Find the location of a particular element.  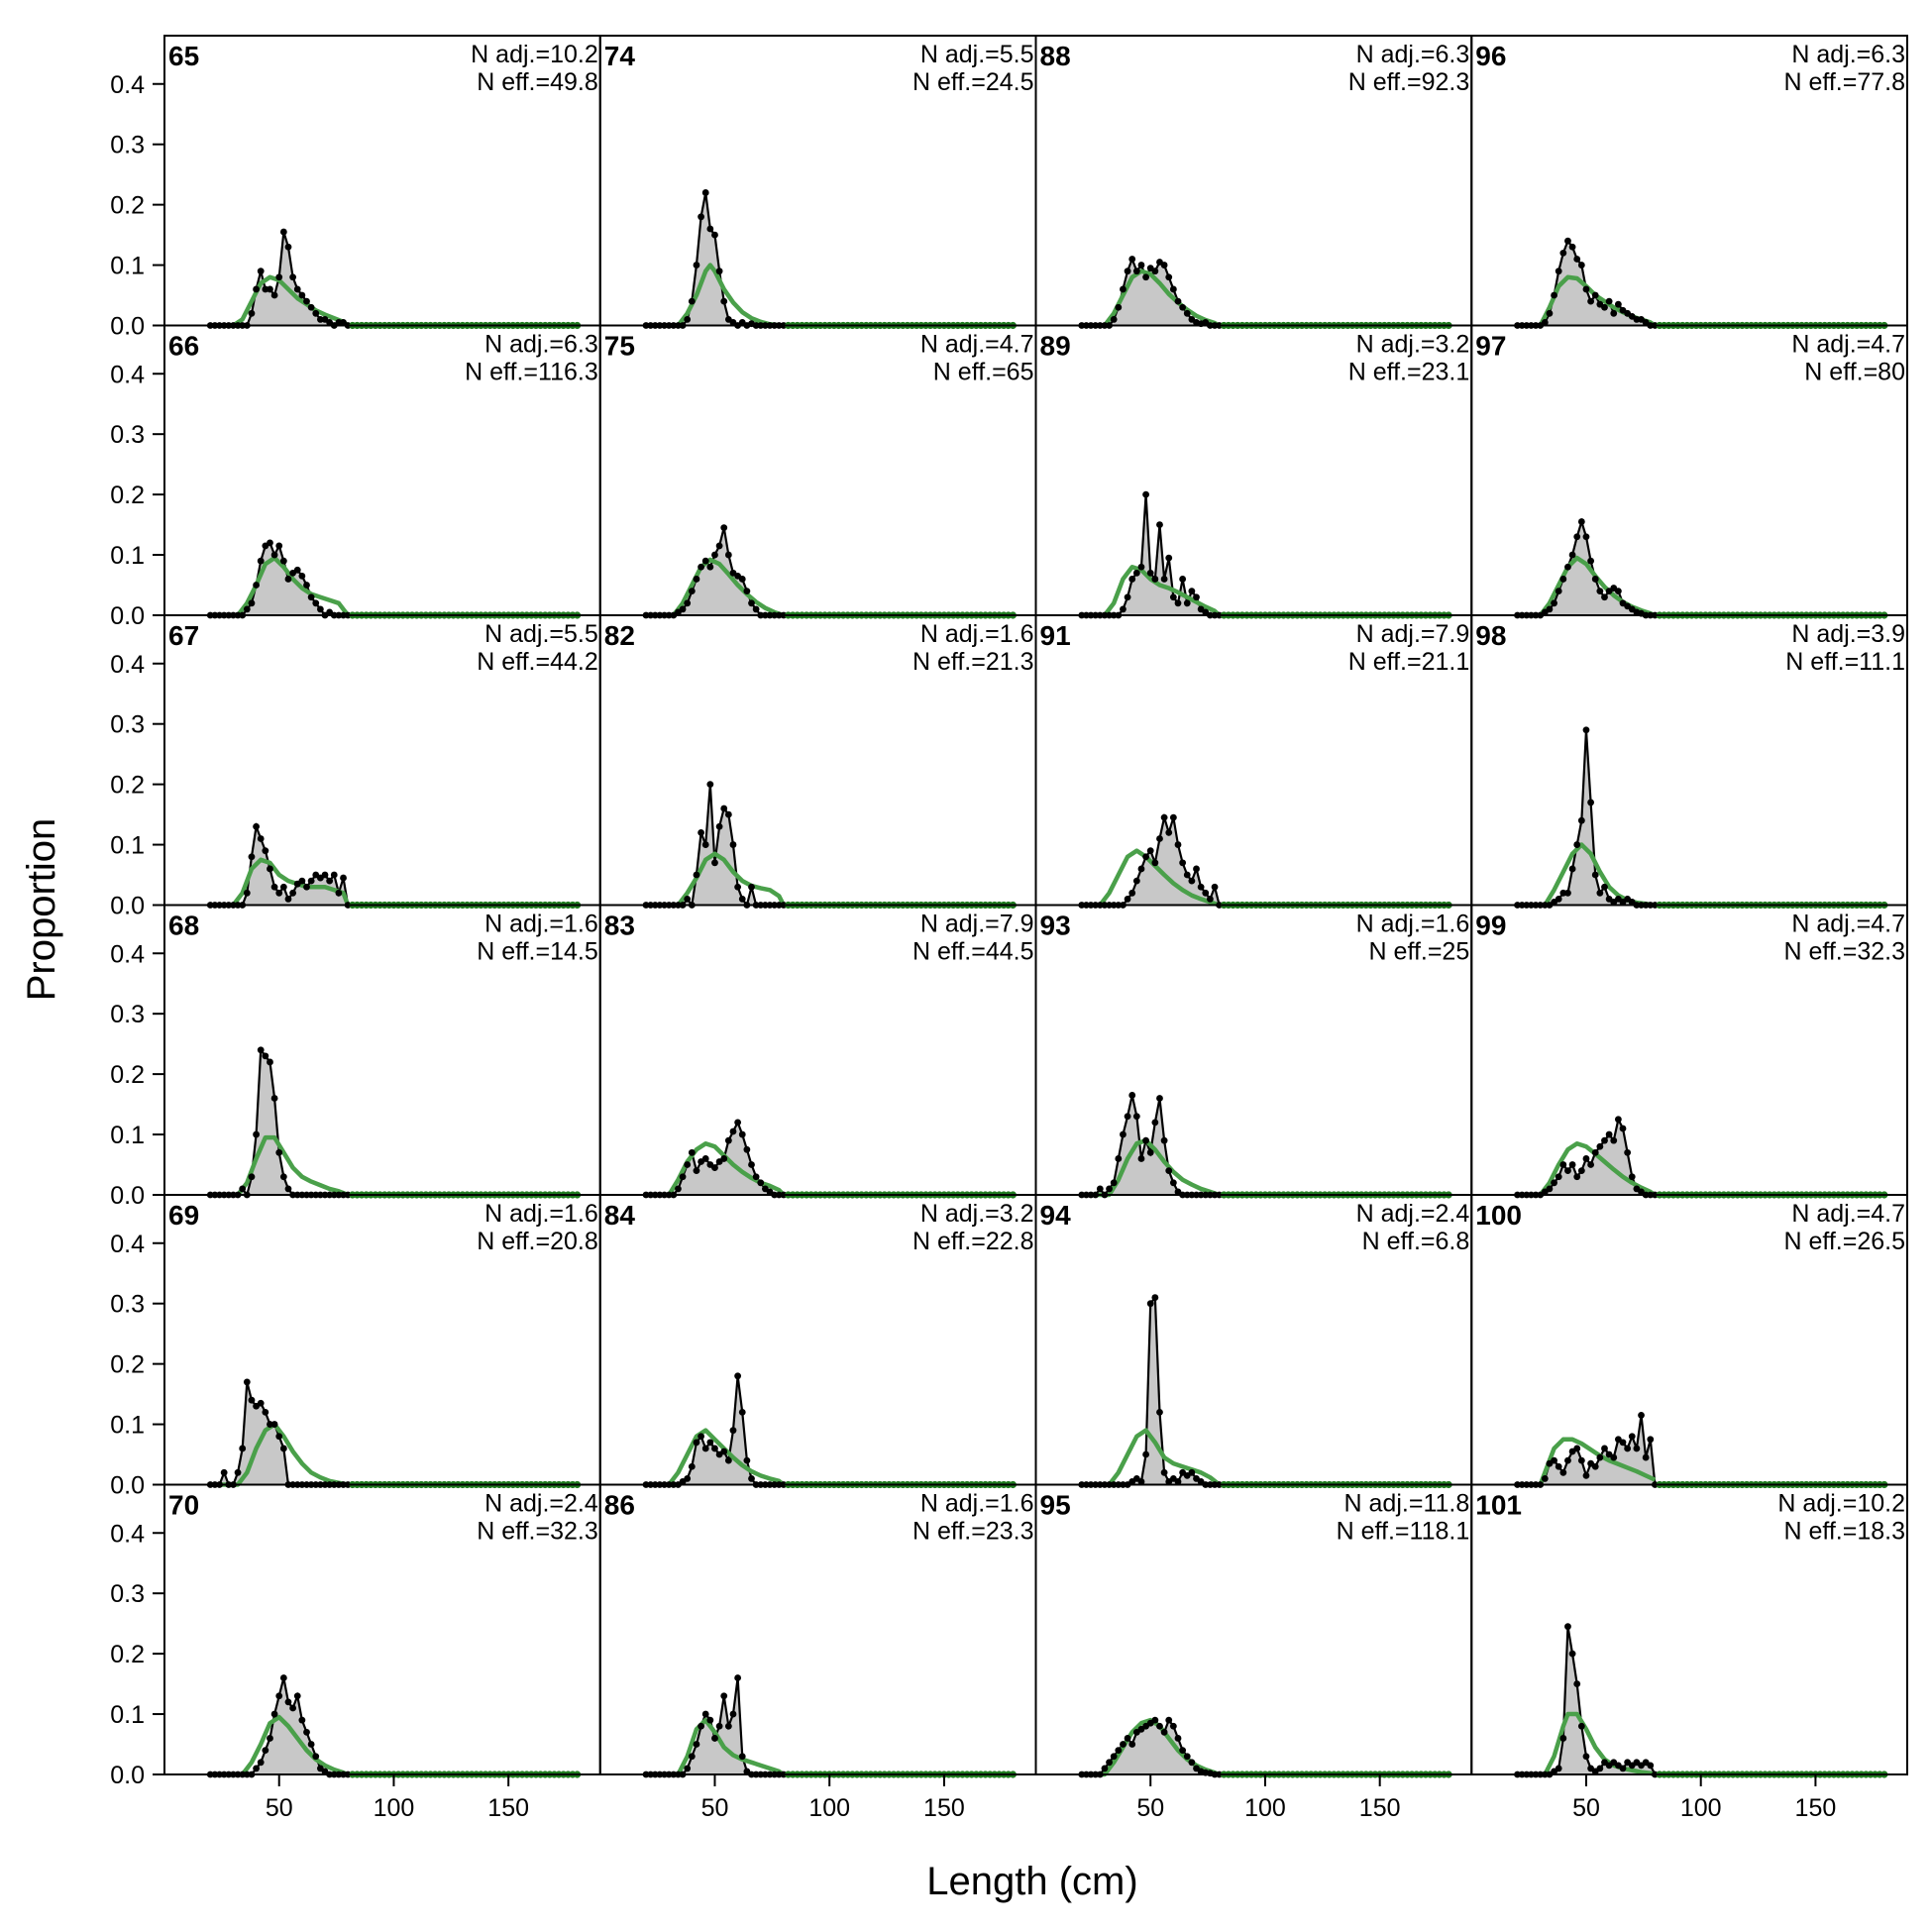

n-eff-label: N eff.=32.3 is located at coordinates (537, 1532).